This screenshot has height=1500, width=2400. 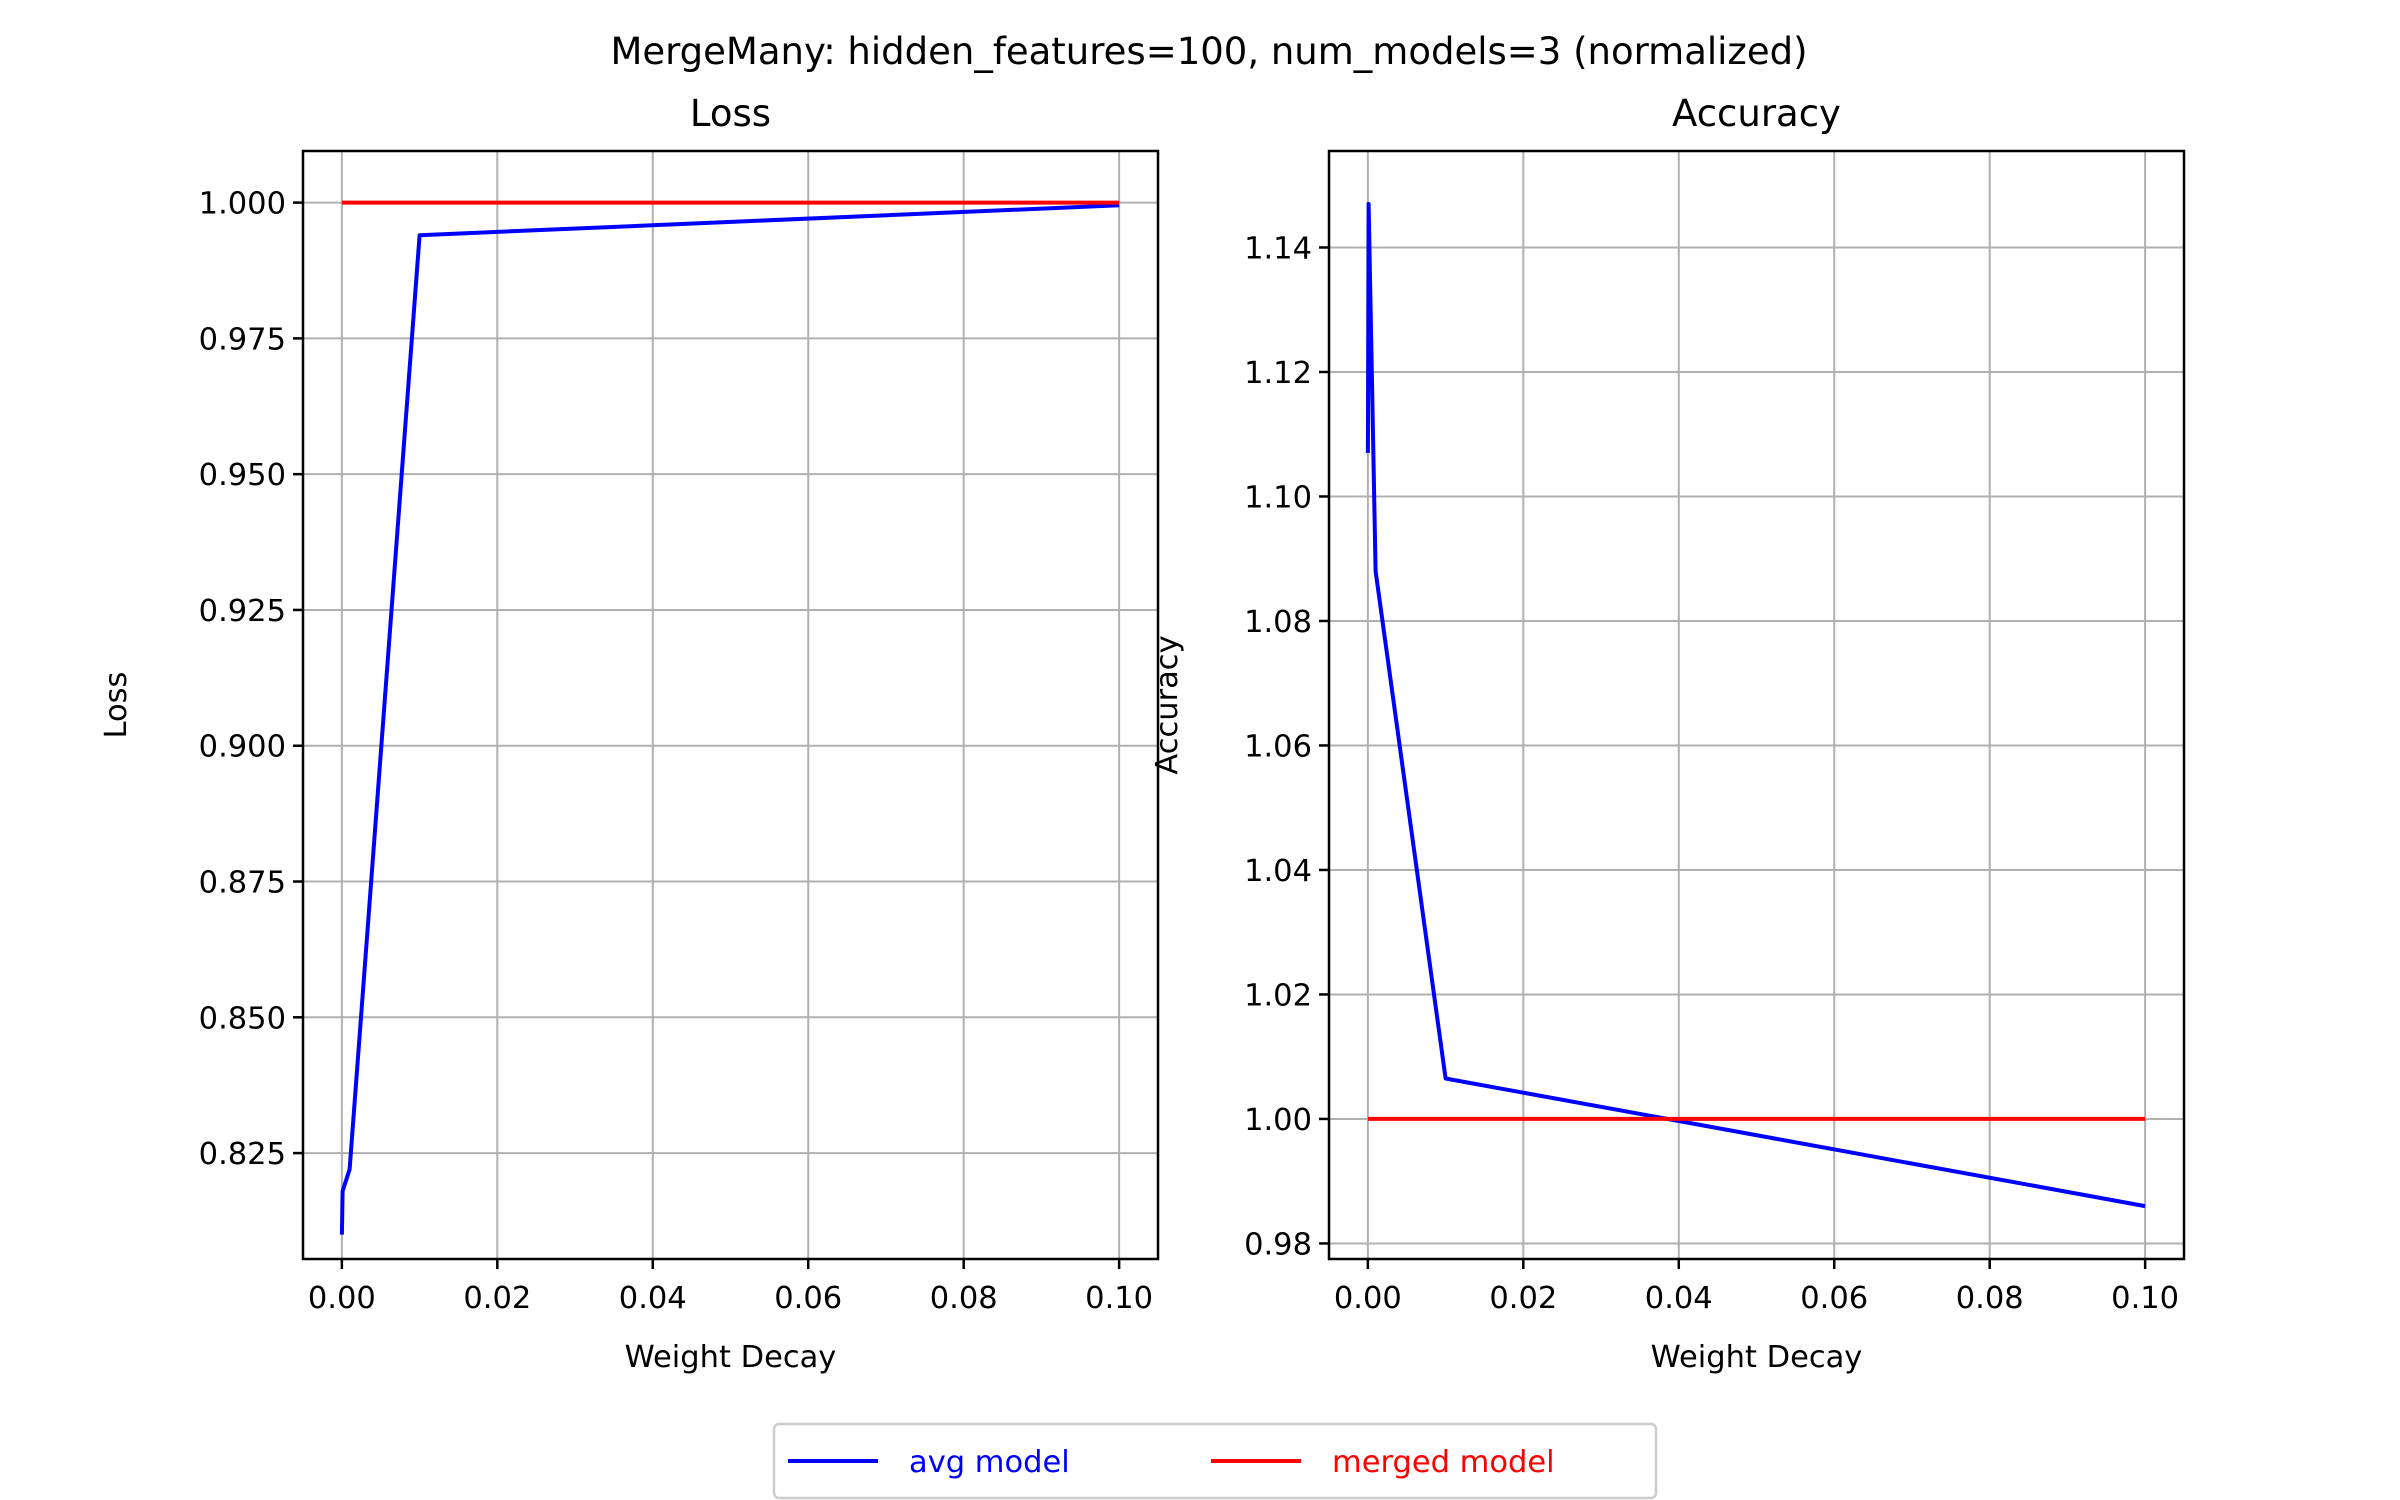 I want to click on y-tick-label: 0.98, so click(x=1278, y=1244).